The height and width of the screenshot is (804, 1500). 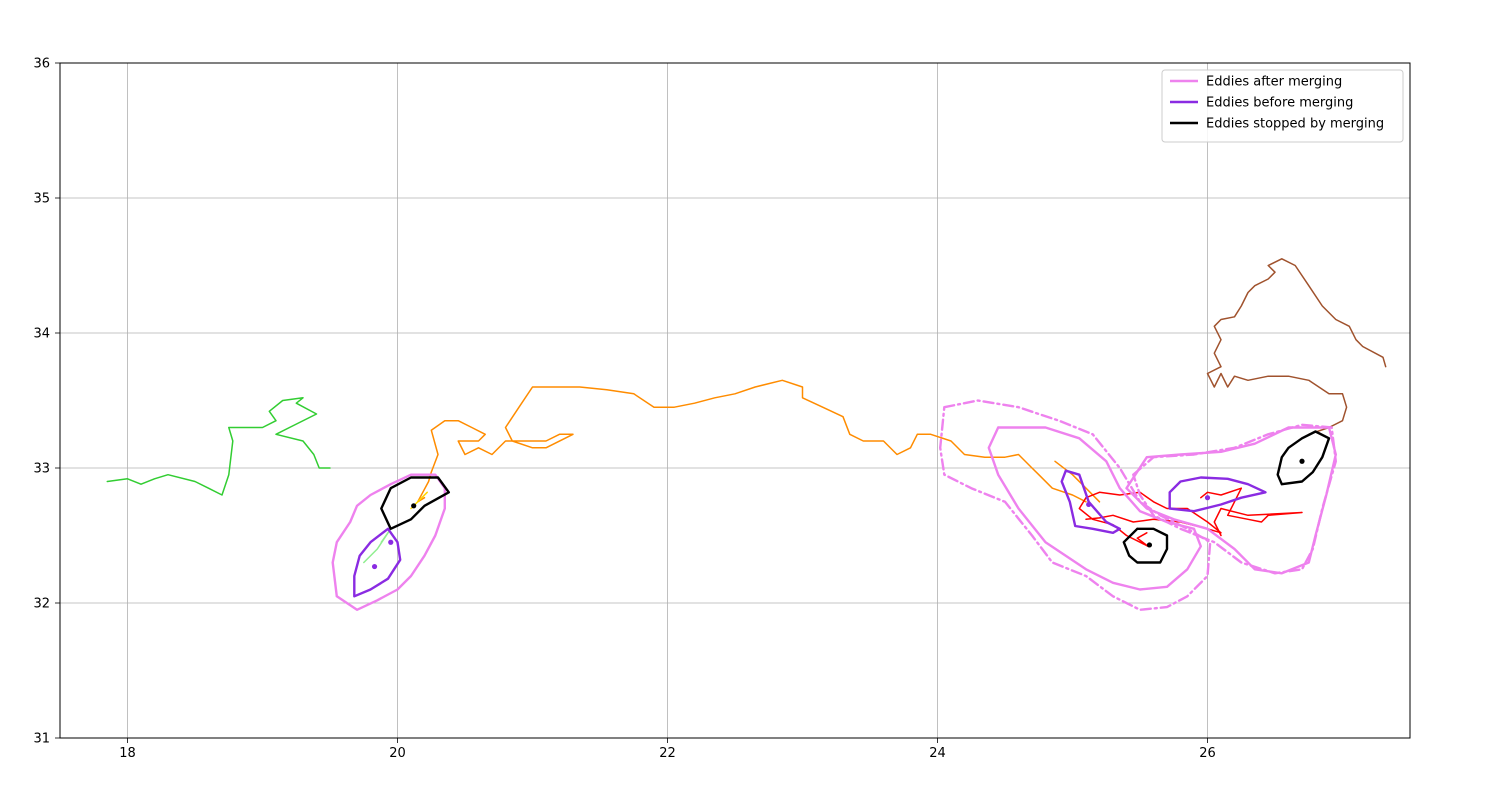 I want to click on y-tick-label: 35, so click(x=41, y=199).